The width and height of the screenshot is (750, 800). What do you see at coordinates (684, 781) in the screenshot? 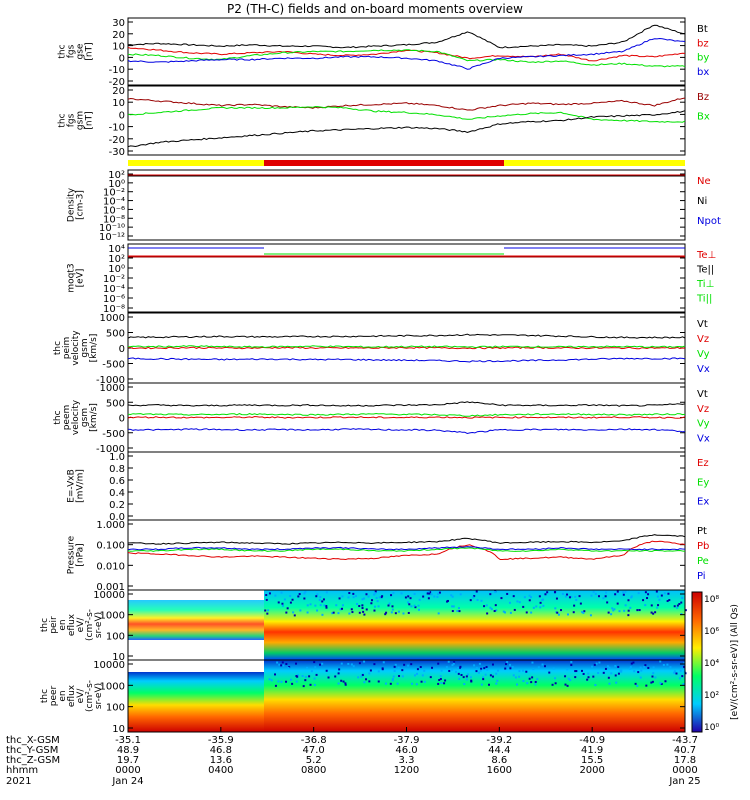
I see `x-date-end: Jan 25` at bounding box center [684, 781].